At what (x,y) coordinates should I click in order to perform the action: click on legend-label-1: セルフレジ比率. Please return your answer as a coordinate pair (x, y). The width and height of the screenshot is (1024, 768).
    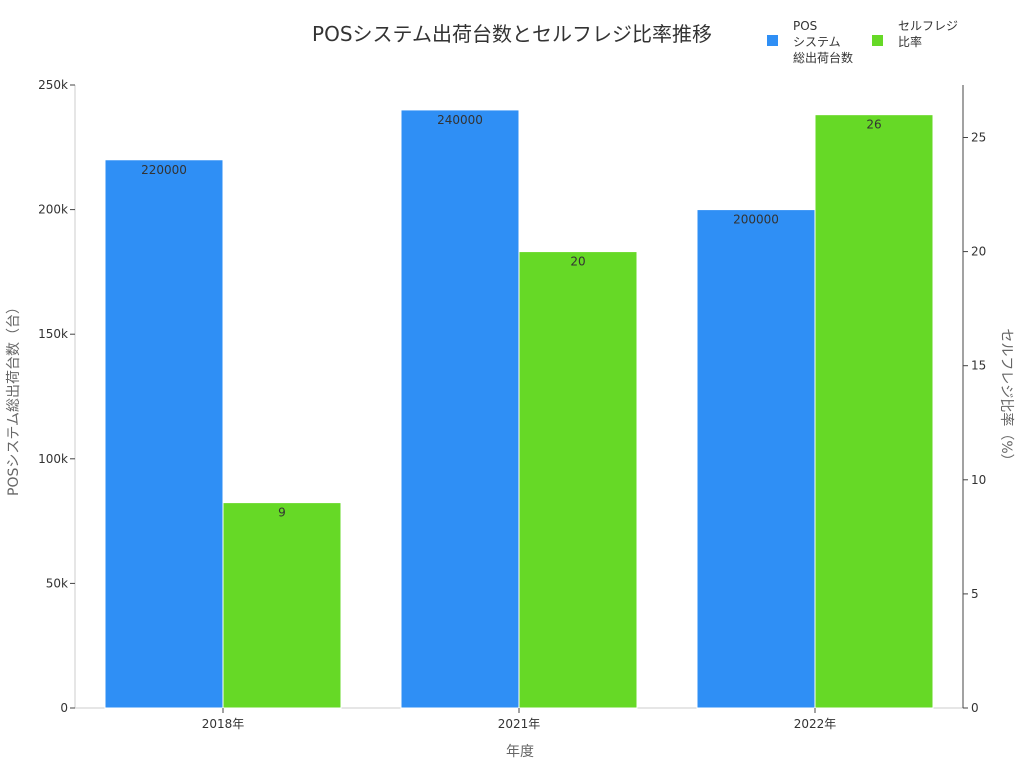
    Looking at the image, I should click on (928, 34).